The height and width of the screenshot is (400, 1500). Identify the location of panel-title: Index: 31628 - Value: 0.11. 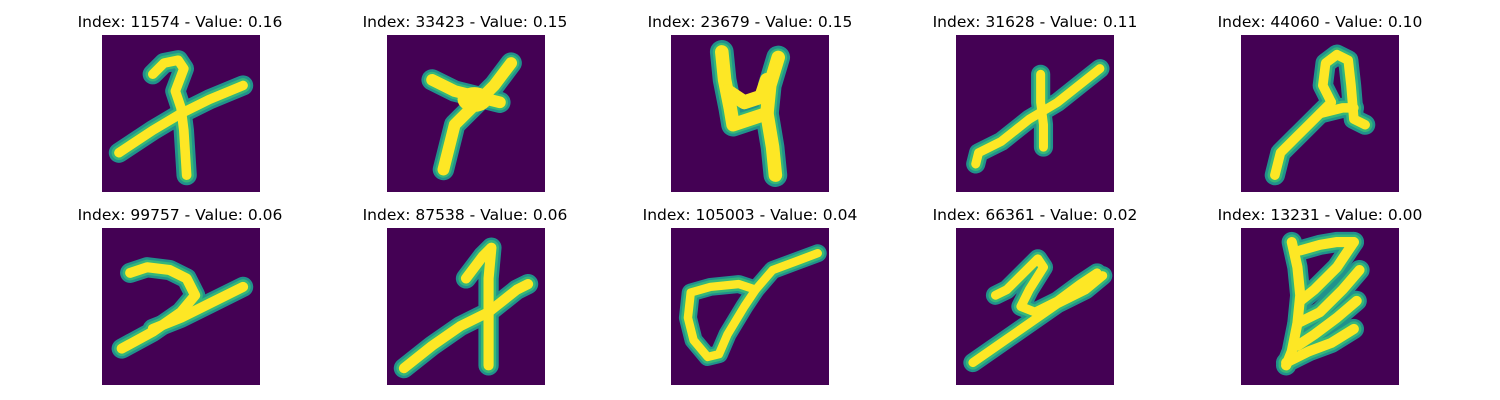
(1035, 22).